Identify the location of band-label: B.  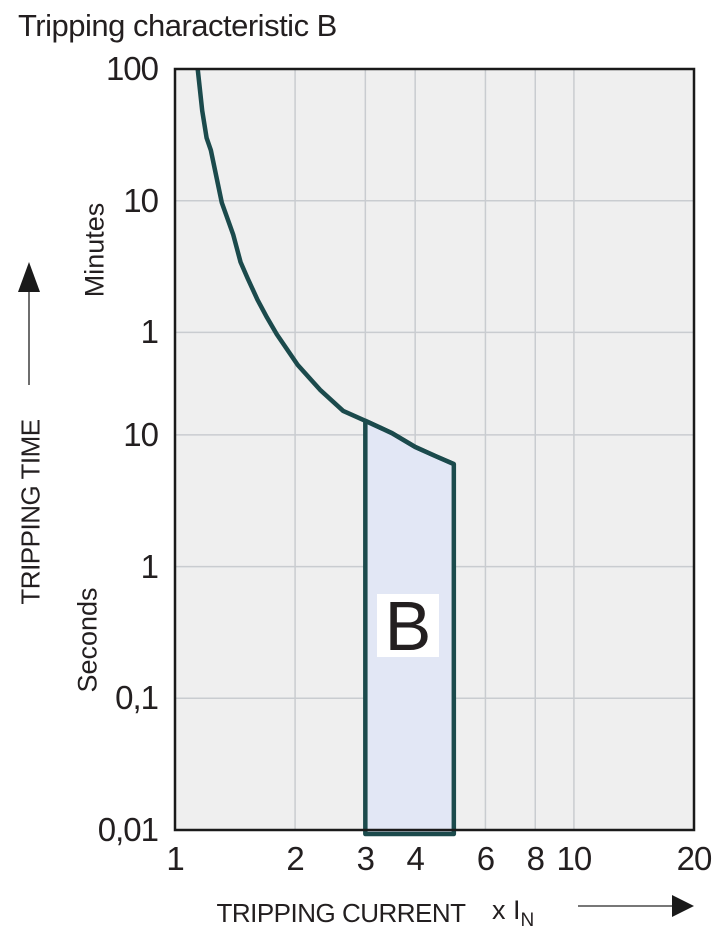
(408, 625).